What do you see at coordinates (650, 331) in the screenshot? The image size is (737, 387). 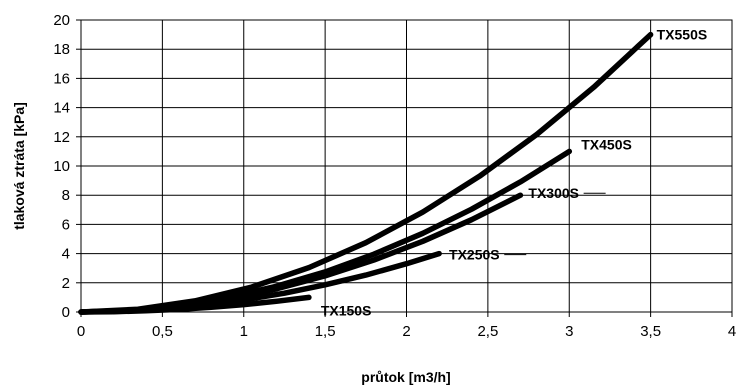 I see `x-tick-label: 3,5` at bounding box center [650, 331].